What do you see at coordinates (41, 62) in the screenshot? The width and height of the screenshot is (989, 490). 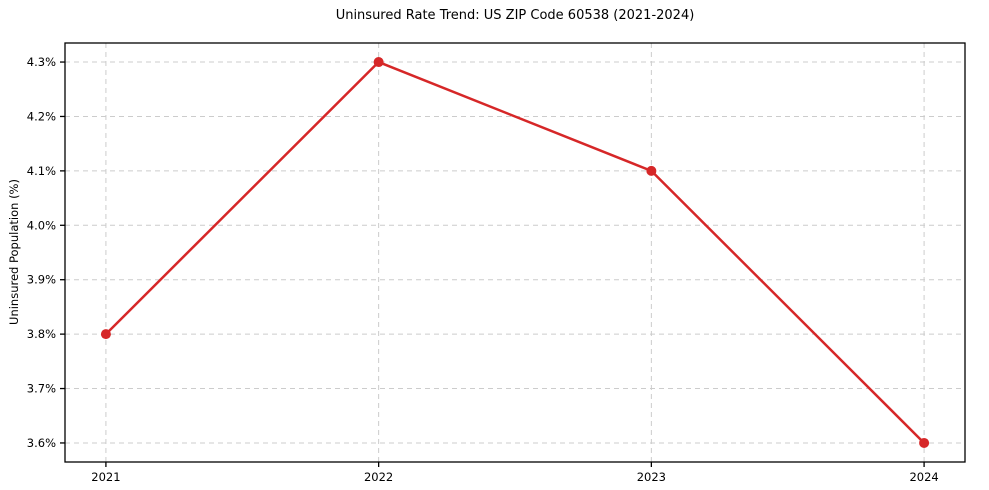 I see `y-tick-label: 4.3%` at bounding box center [41, 62].